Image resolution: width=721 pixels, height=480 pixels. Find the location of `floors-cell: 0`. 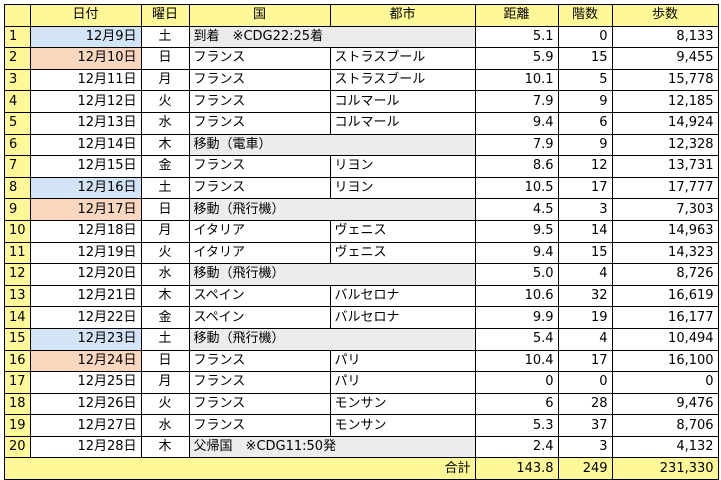

floors-cell: 0 is located at coordinates (585, 37).